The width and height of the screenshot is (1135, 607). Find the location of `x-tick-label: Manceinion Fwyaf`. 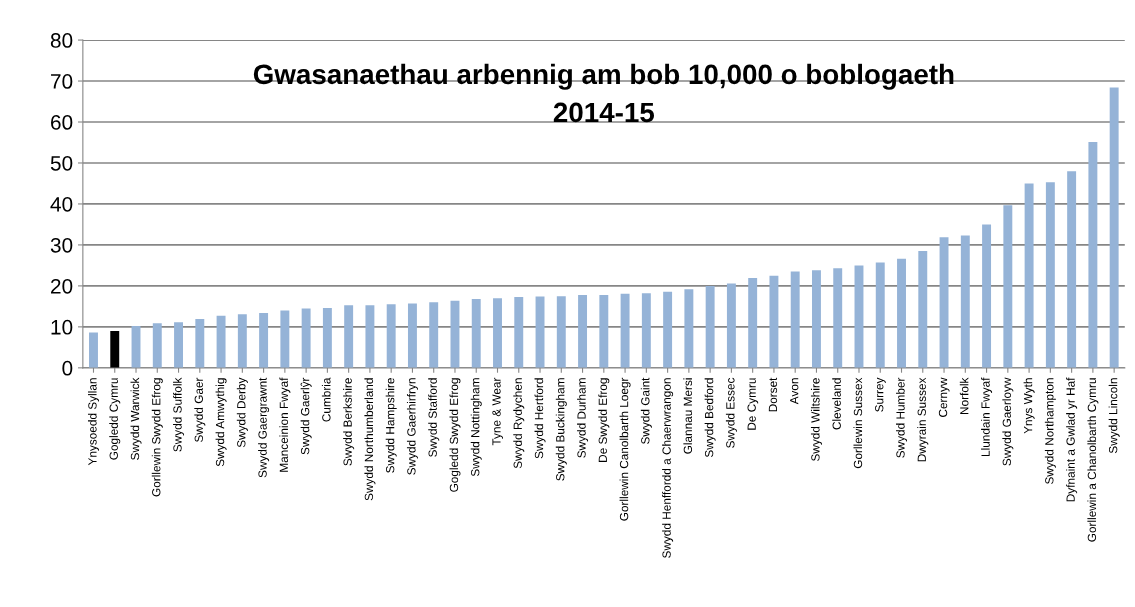

x-tick-label: Manceinion Fwyaf is located at coordinates (285, 424).